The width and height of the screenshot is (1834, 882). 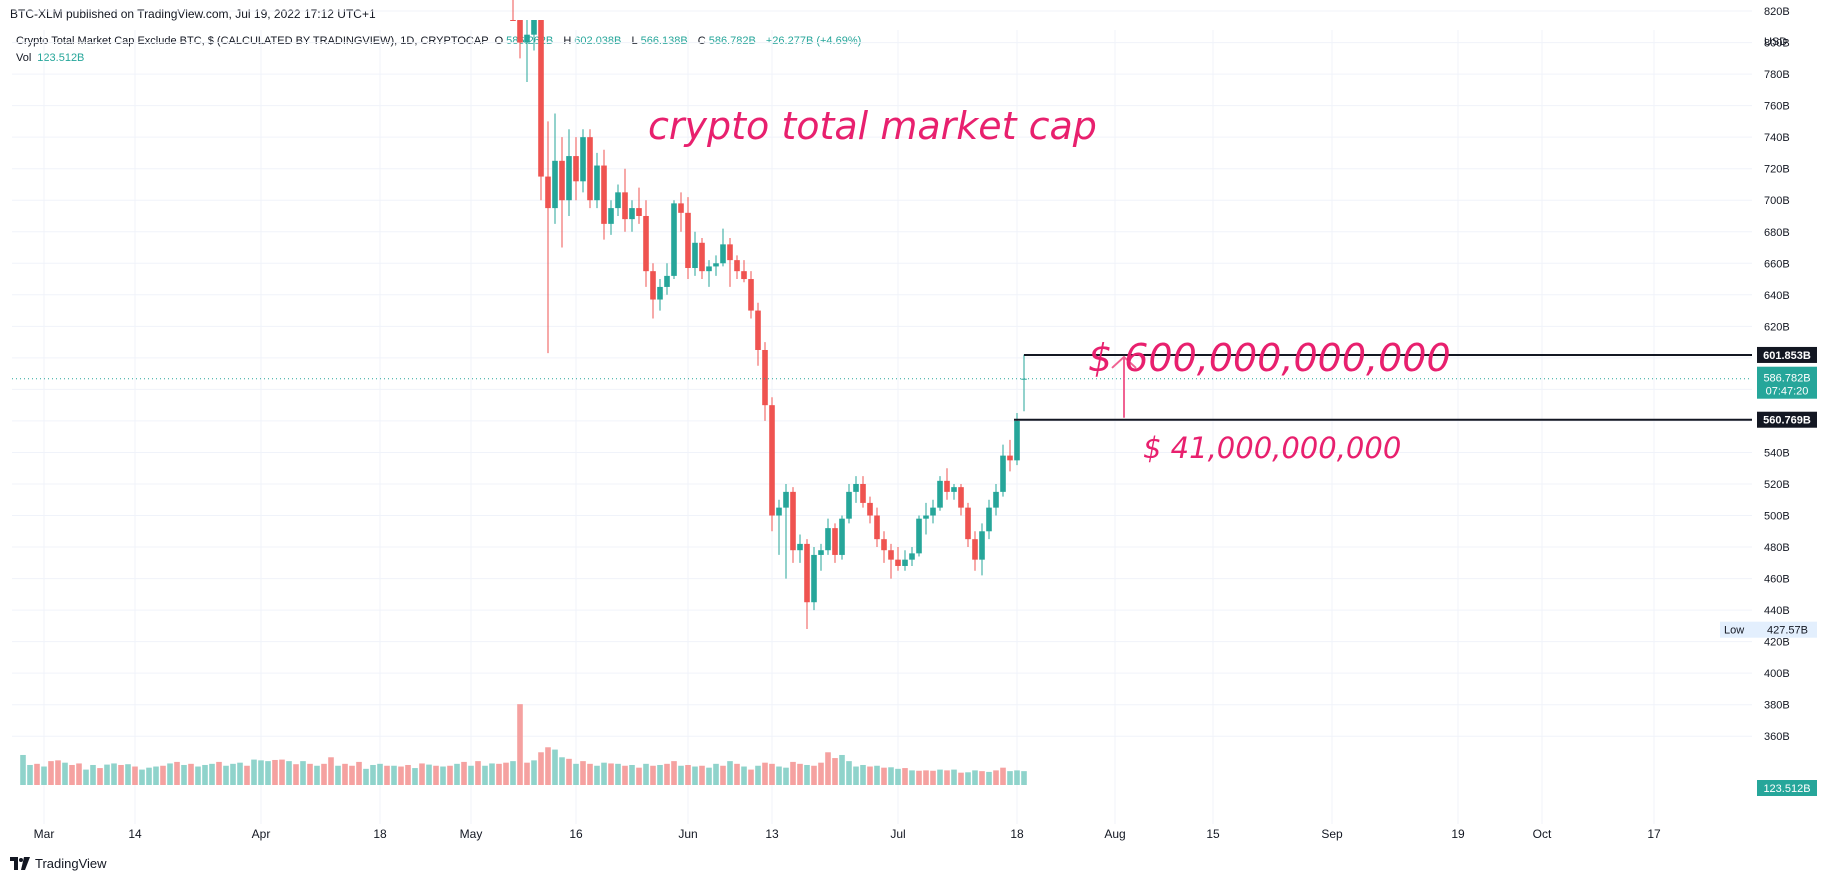 I want to click on x-tick-label: Sep, so click(x=1332, y=834).